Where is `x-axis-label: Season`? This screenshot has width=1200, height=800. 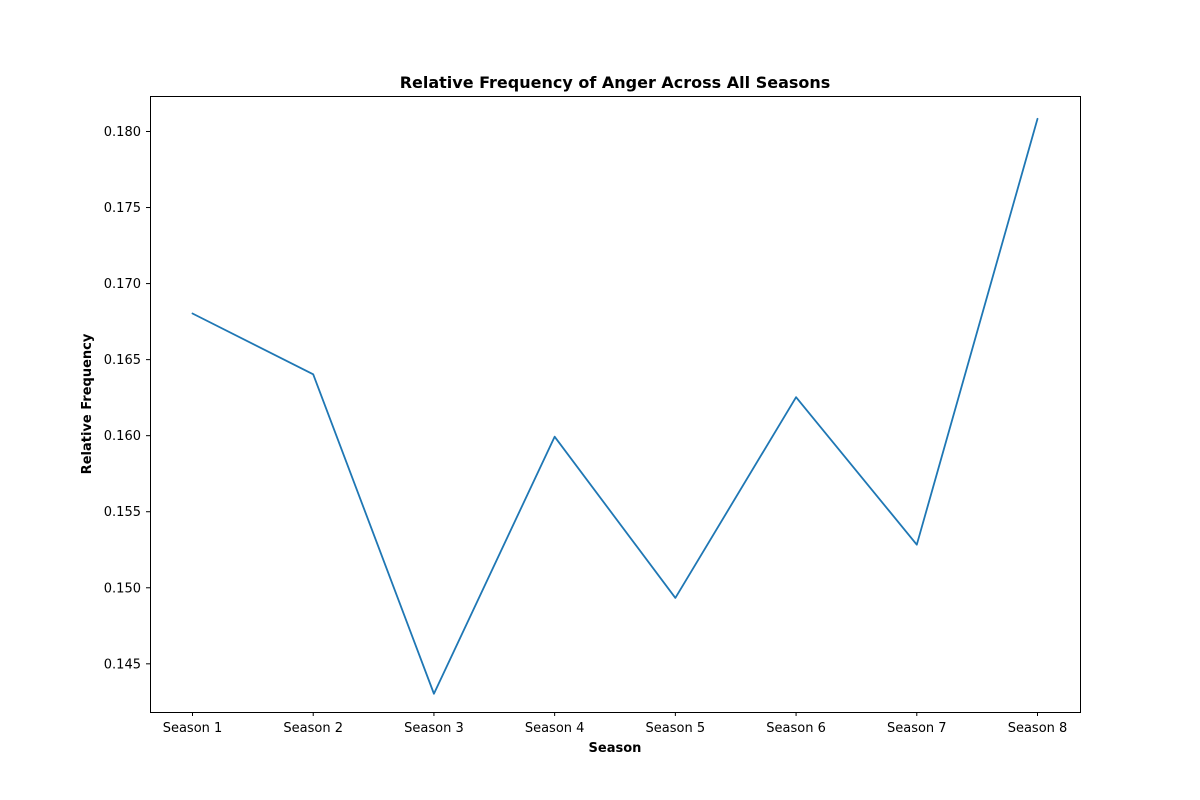 x-axis-label: Season is located at coordinates (615, 748).